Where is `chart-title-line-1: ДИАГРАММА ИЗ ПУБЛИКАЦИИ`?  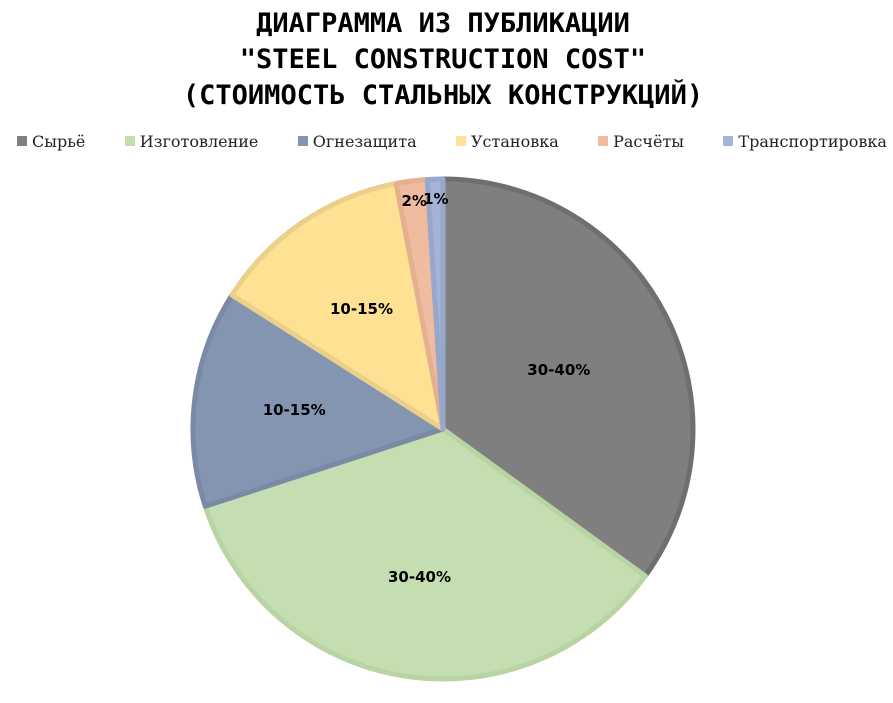
chart-title-line-1: ДИАГРАММА ИЗ ПУБЛИКАЦИИ is located at coordinates (443, 23).